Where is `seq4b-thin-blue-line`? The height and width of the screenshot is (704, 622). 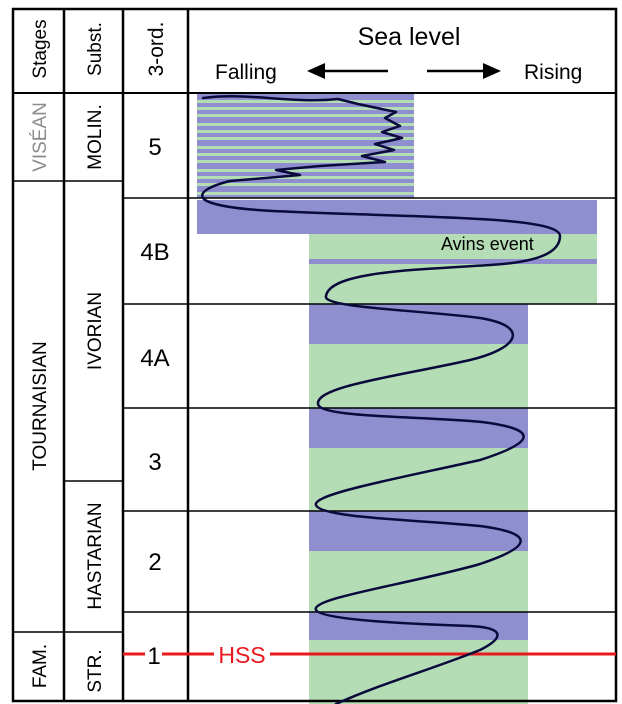
seq4b-thin-blue-line is located at coordinates (453, 261).